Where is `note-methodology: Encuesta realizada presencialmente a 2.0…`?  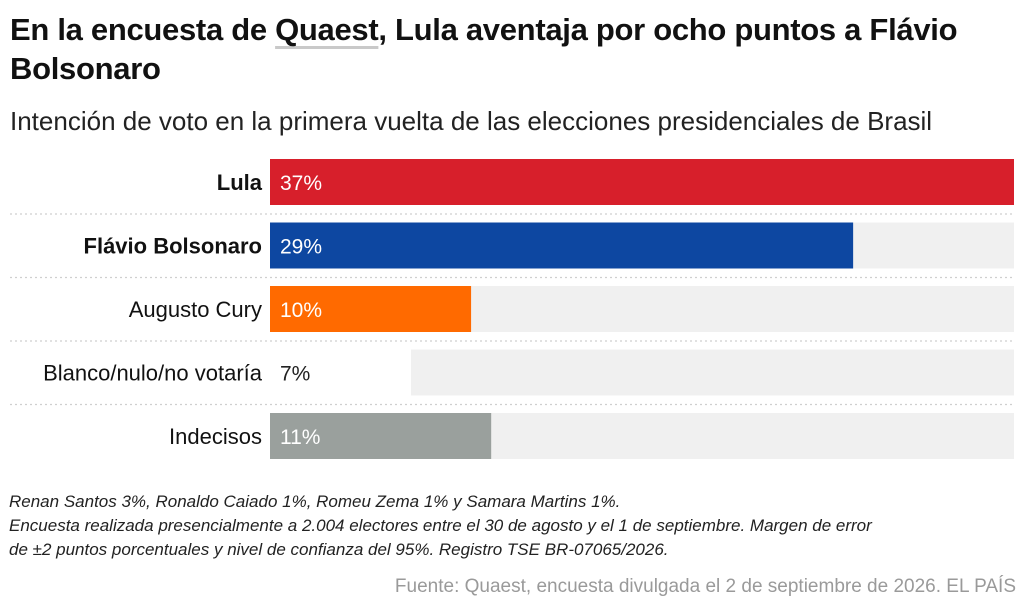
note-methodology: Encuesta realizada presencialmente a 2.0… is located at coordinates (440, 525).